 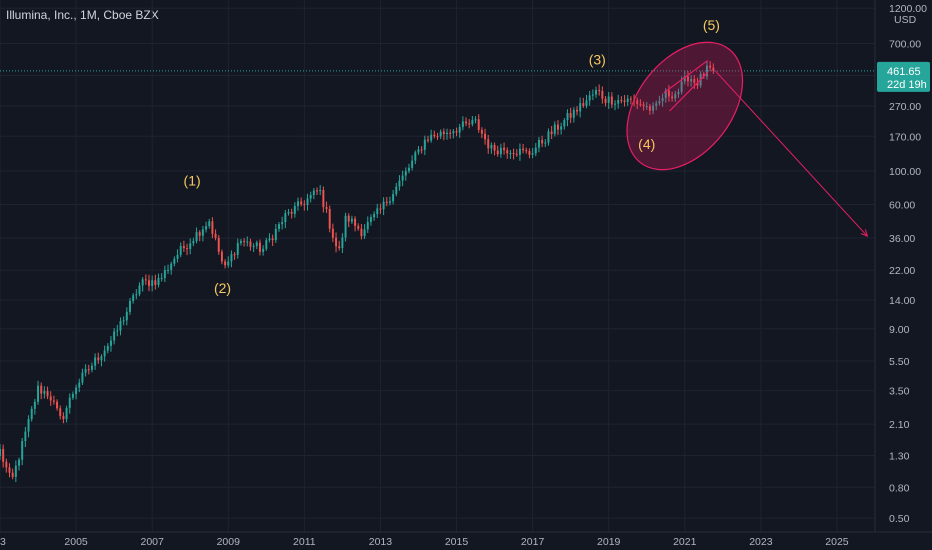 I want to click on wave-label: (3), so click(x=597, y=59).